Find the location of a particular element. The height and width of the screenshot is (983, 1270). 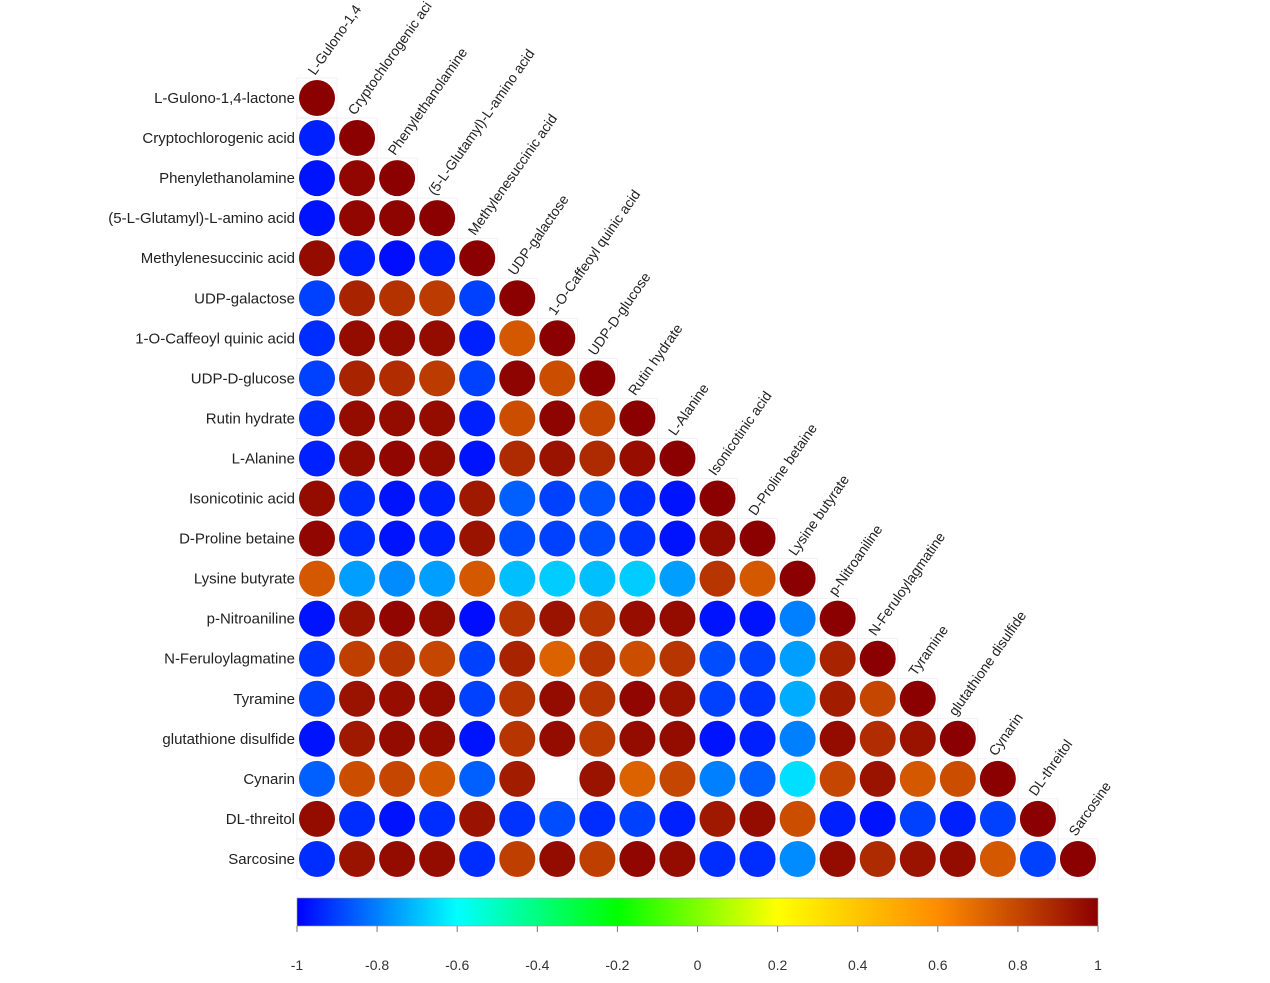

row-label: 1-O-Caffeoyl quinic acid is located at coordinates (215, 338).